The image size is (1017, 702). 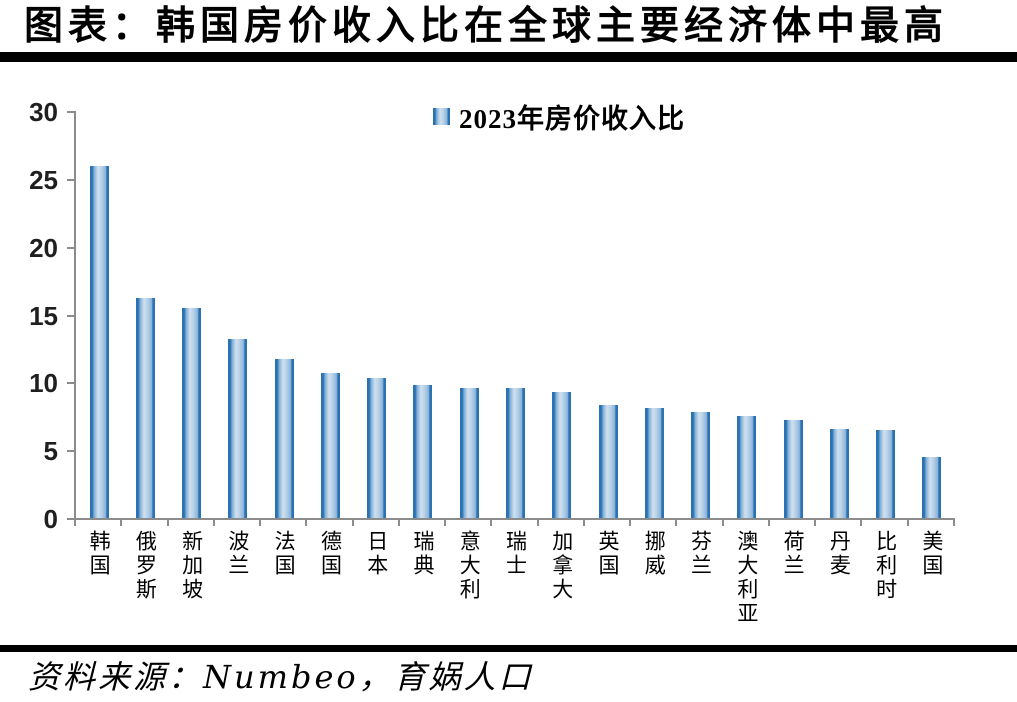 I want to click on chart-legend: 2023年房价收入比, so click(x=559, y=116).